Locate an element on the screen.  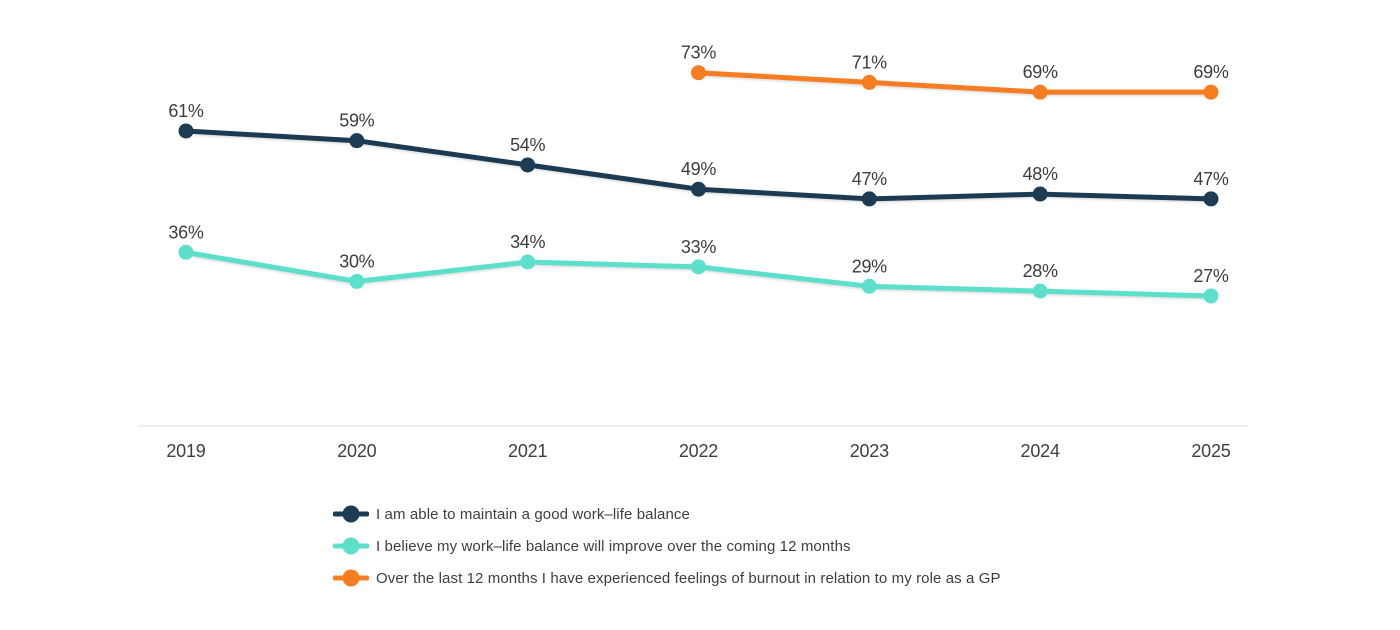
x-axis-tick-label: 2024 is located at coordinates (1040, 451).